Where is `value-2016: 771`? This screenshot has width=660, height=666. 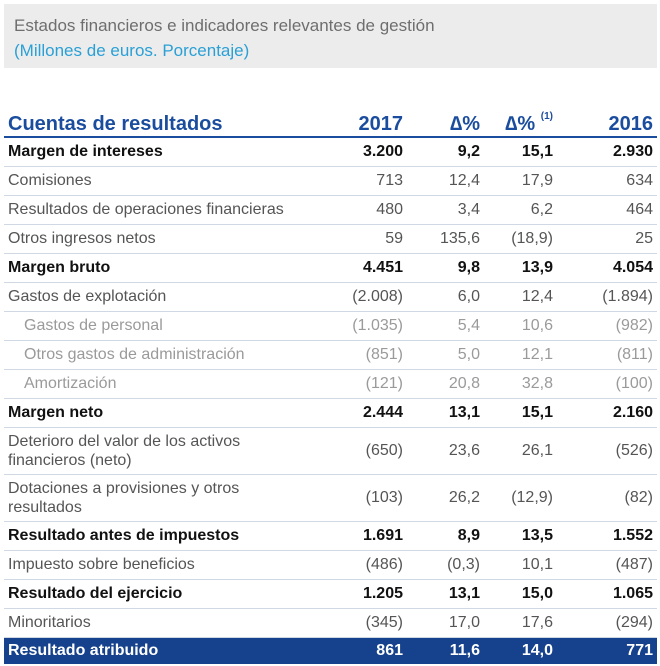 value-2016: 771 is located at coordinates (607, 650).